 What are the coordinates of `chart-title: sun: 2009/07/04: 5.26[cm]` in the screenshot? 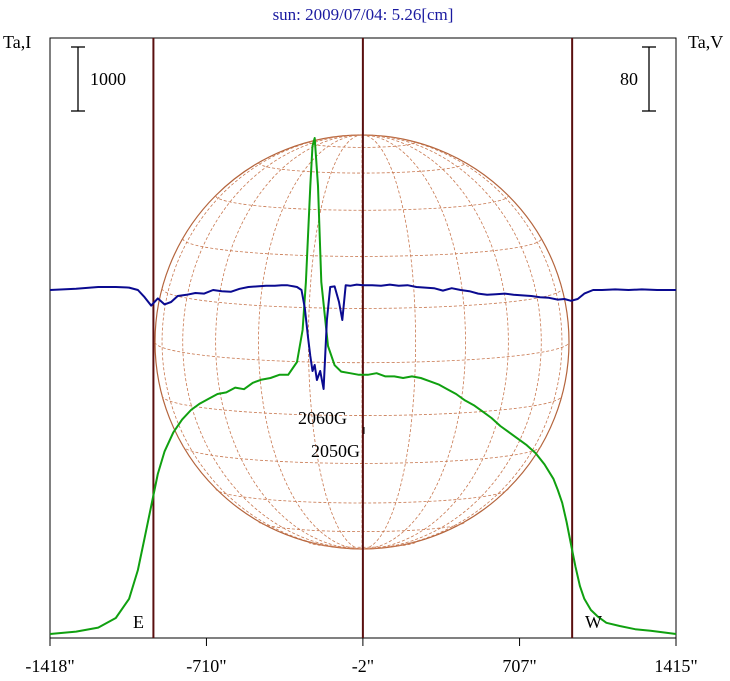 It's located at (363, 14).